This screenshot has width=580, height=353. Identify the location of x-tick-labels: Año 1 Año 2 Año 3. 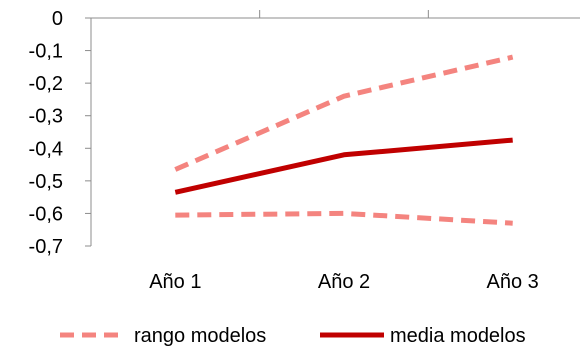
(344, 282).